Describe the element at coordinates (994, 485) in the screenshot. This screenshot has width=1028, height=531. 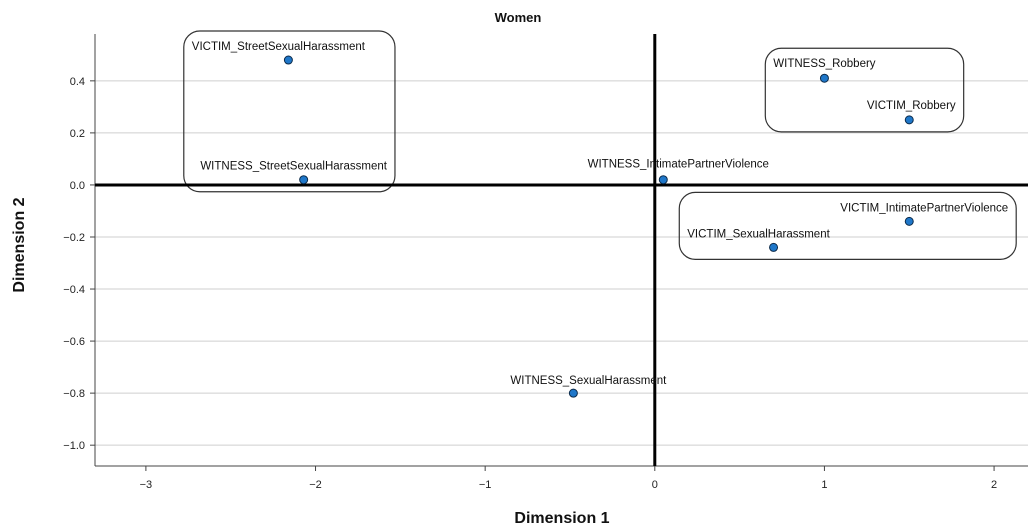
I see `x-tick-label: 2` at that location.